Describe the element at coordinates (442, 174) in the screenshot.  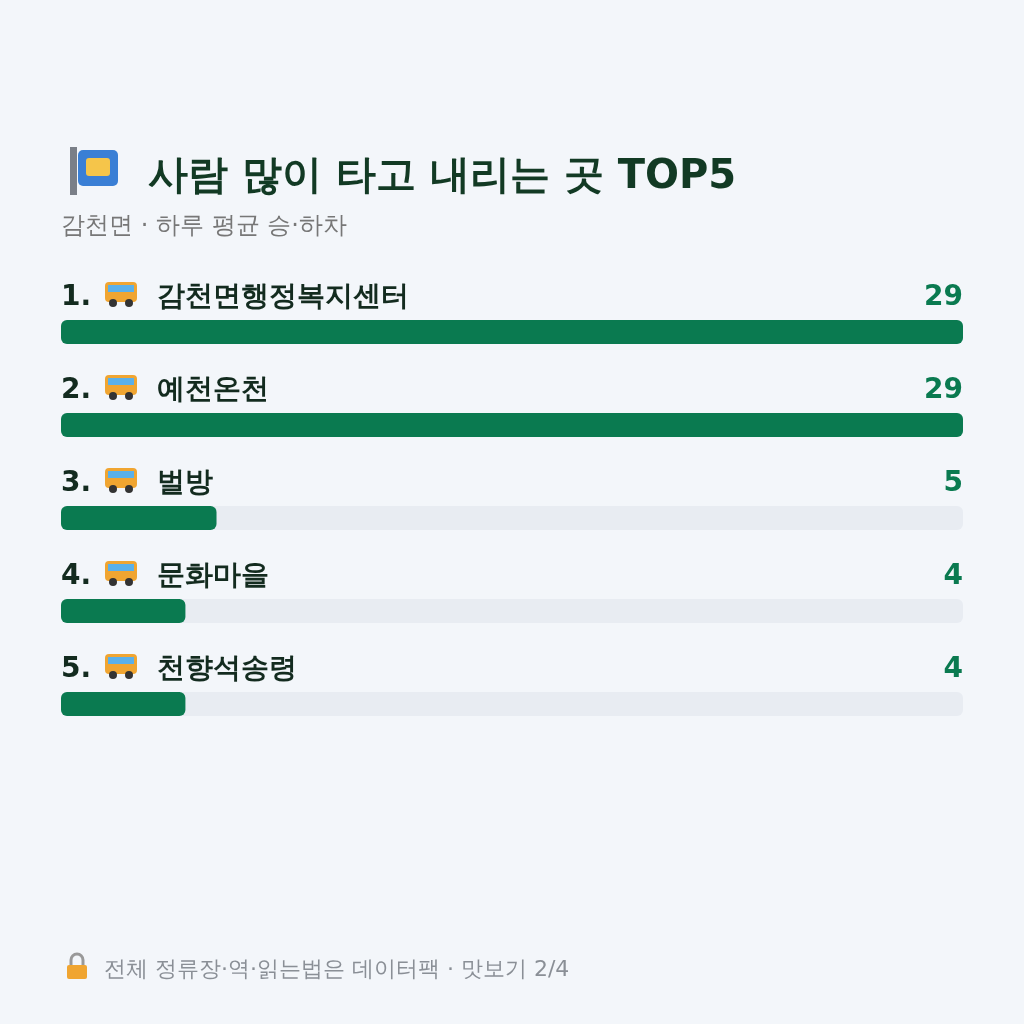
I see `chart-title: 사람 많이 타고 내리는 곳 TOP5` at that location.